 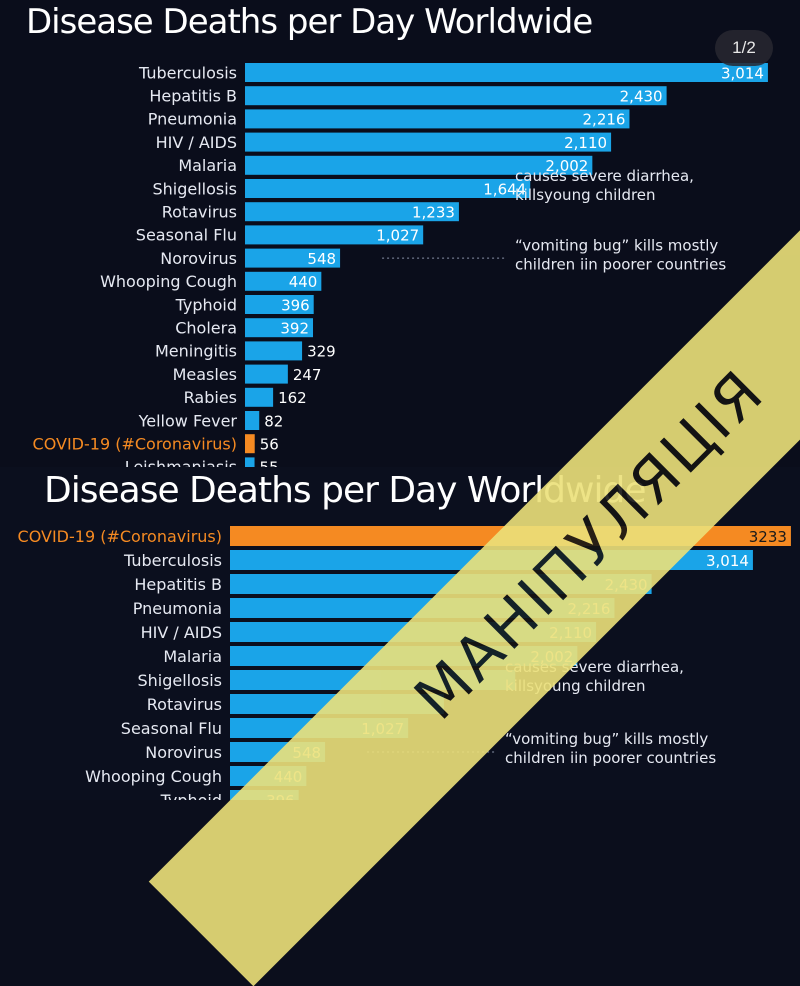 I want to click on value-label-meningitis: 329, so click(x=321, y=352).